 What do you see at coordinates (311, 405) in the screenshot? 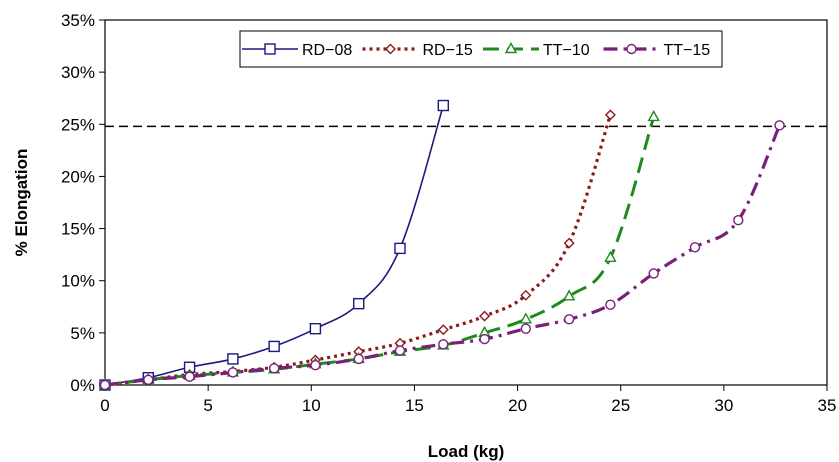
I see `x-tick-label: 10` at bounding box center [311, 405].